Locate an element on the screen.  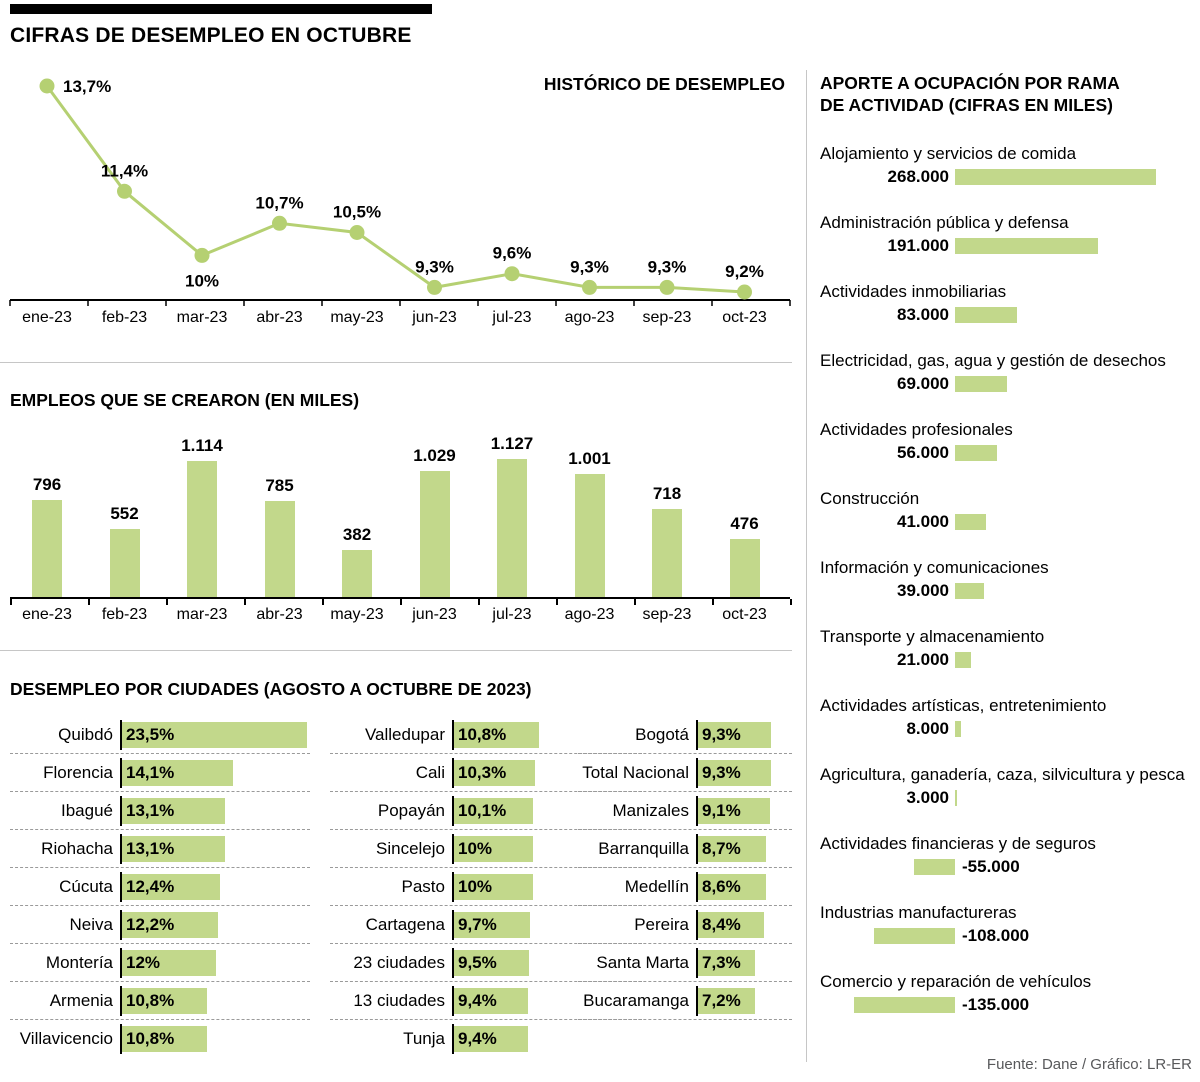
city-bar-axis: 10,3% is located at coordinates (493, 772).